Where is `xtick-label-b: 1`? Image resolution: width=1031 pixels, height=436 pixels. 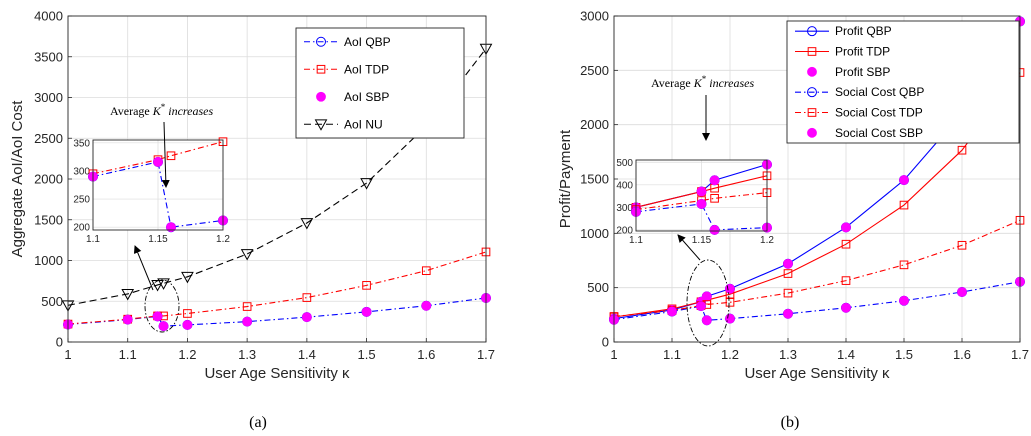
xtick-label-b: 1 is located at coordinates (613, 354).